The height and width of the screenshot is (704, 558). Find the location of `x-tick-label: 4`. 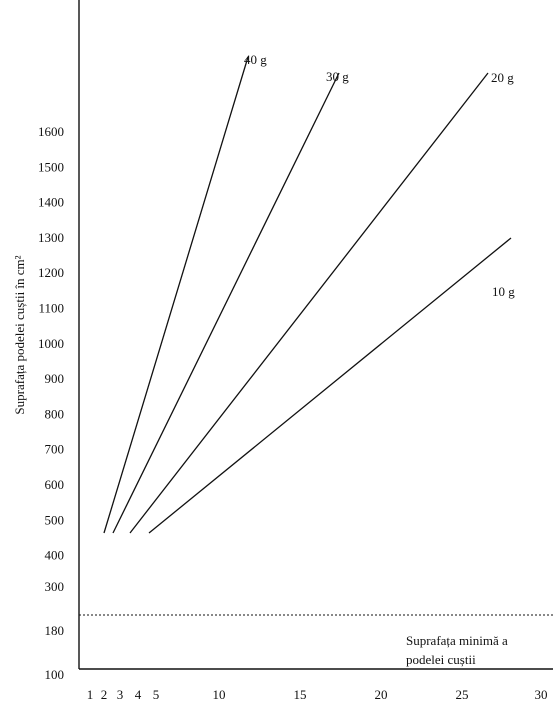

x-tick-label: 4 is located at coordinates (138, 694).